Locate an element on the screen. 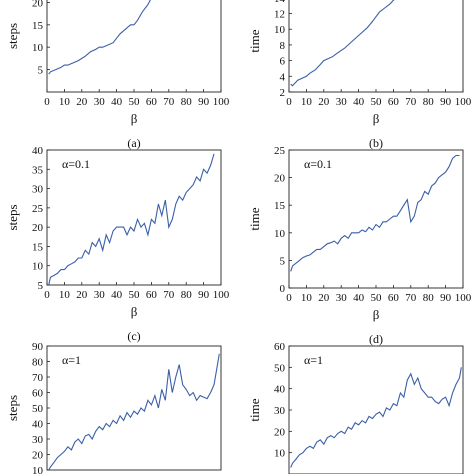 Image resolution: width=474 pixels, height=474 pixels. y-tick-label: 70 is located at coordinates (38, 378).